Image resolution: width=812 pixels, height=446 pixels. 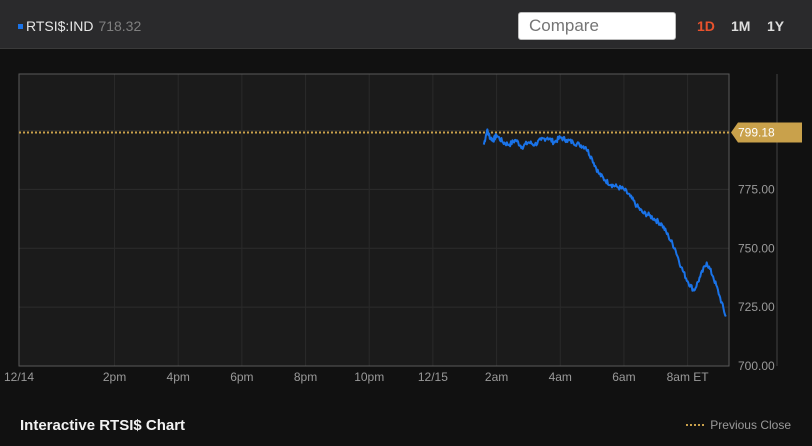 I want to click on previous-close-tag, so click(x=766, y=132).